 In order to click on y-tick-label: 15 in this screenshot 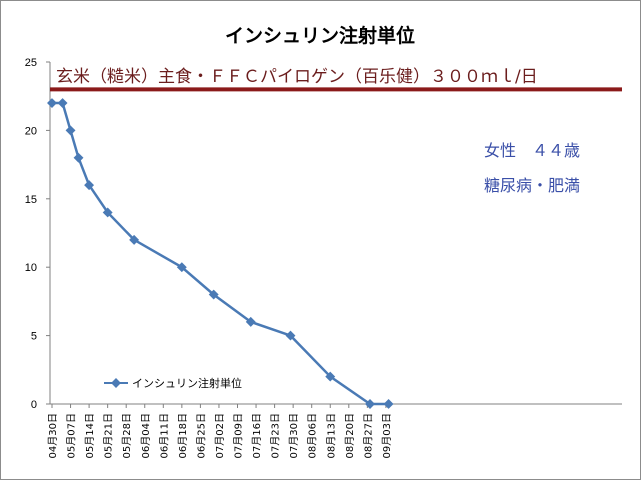, I will do `click(31, 200)`.